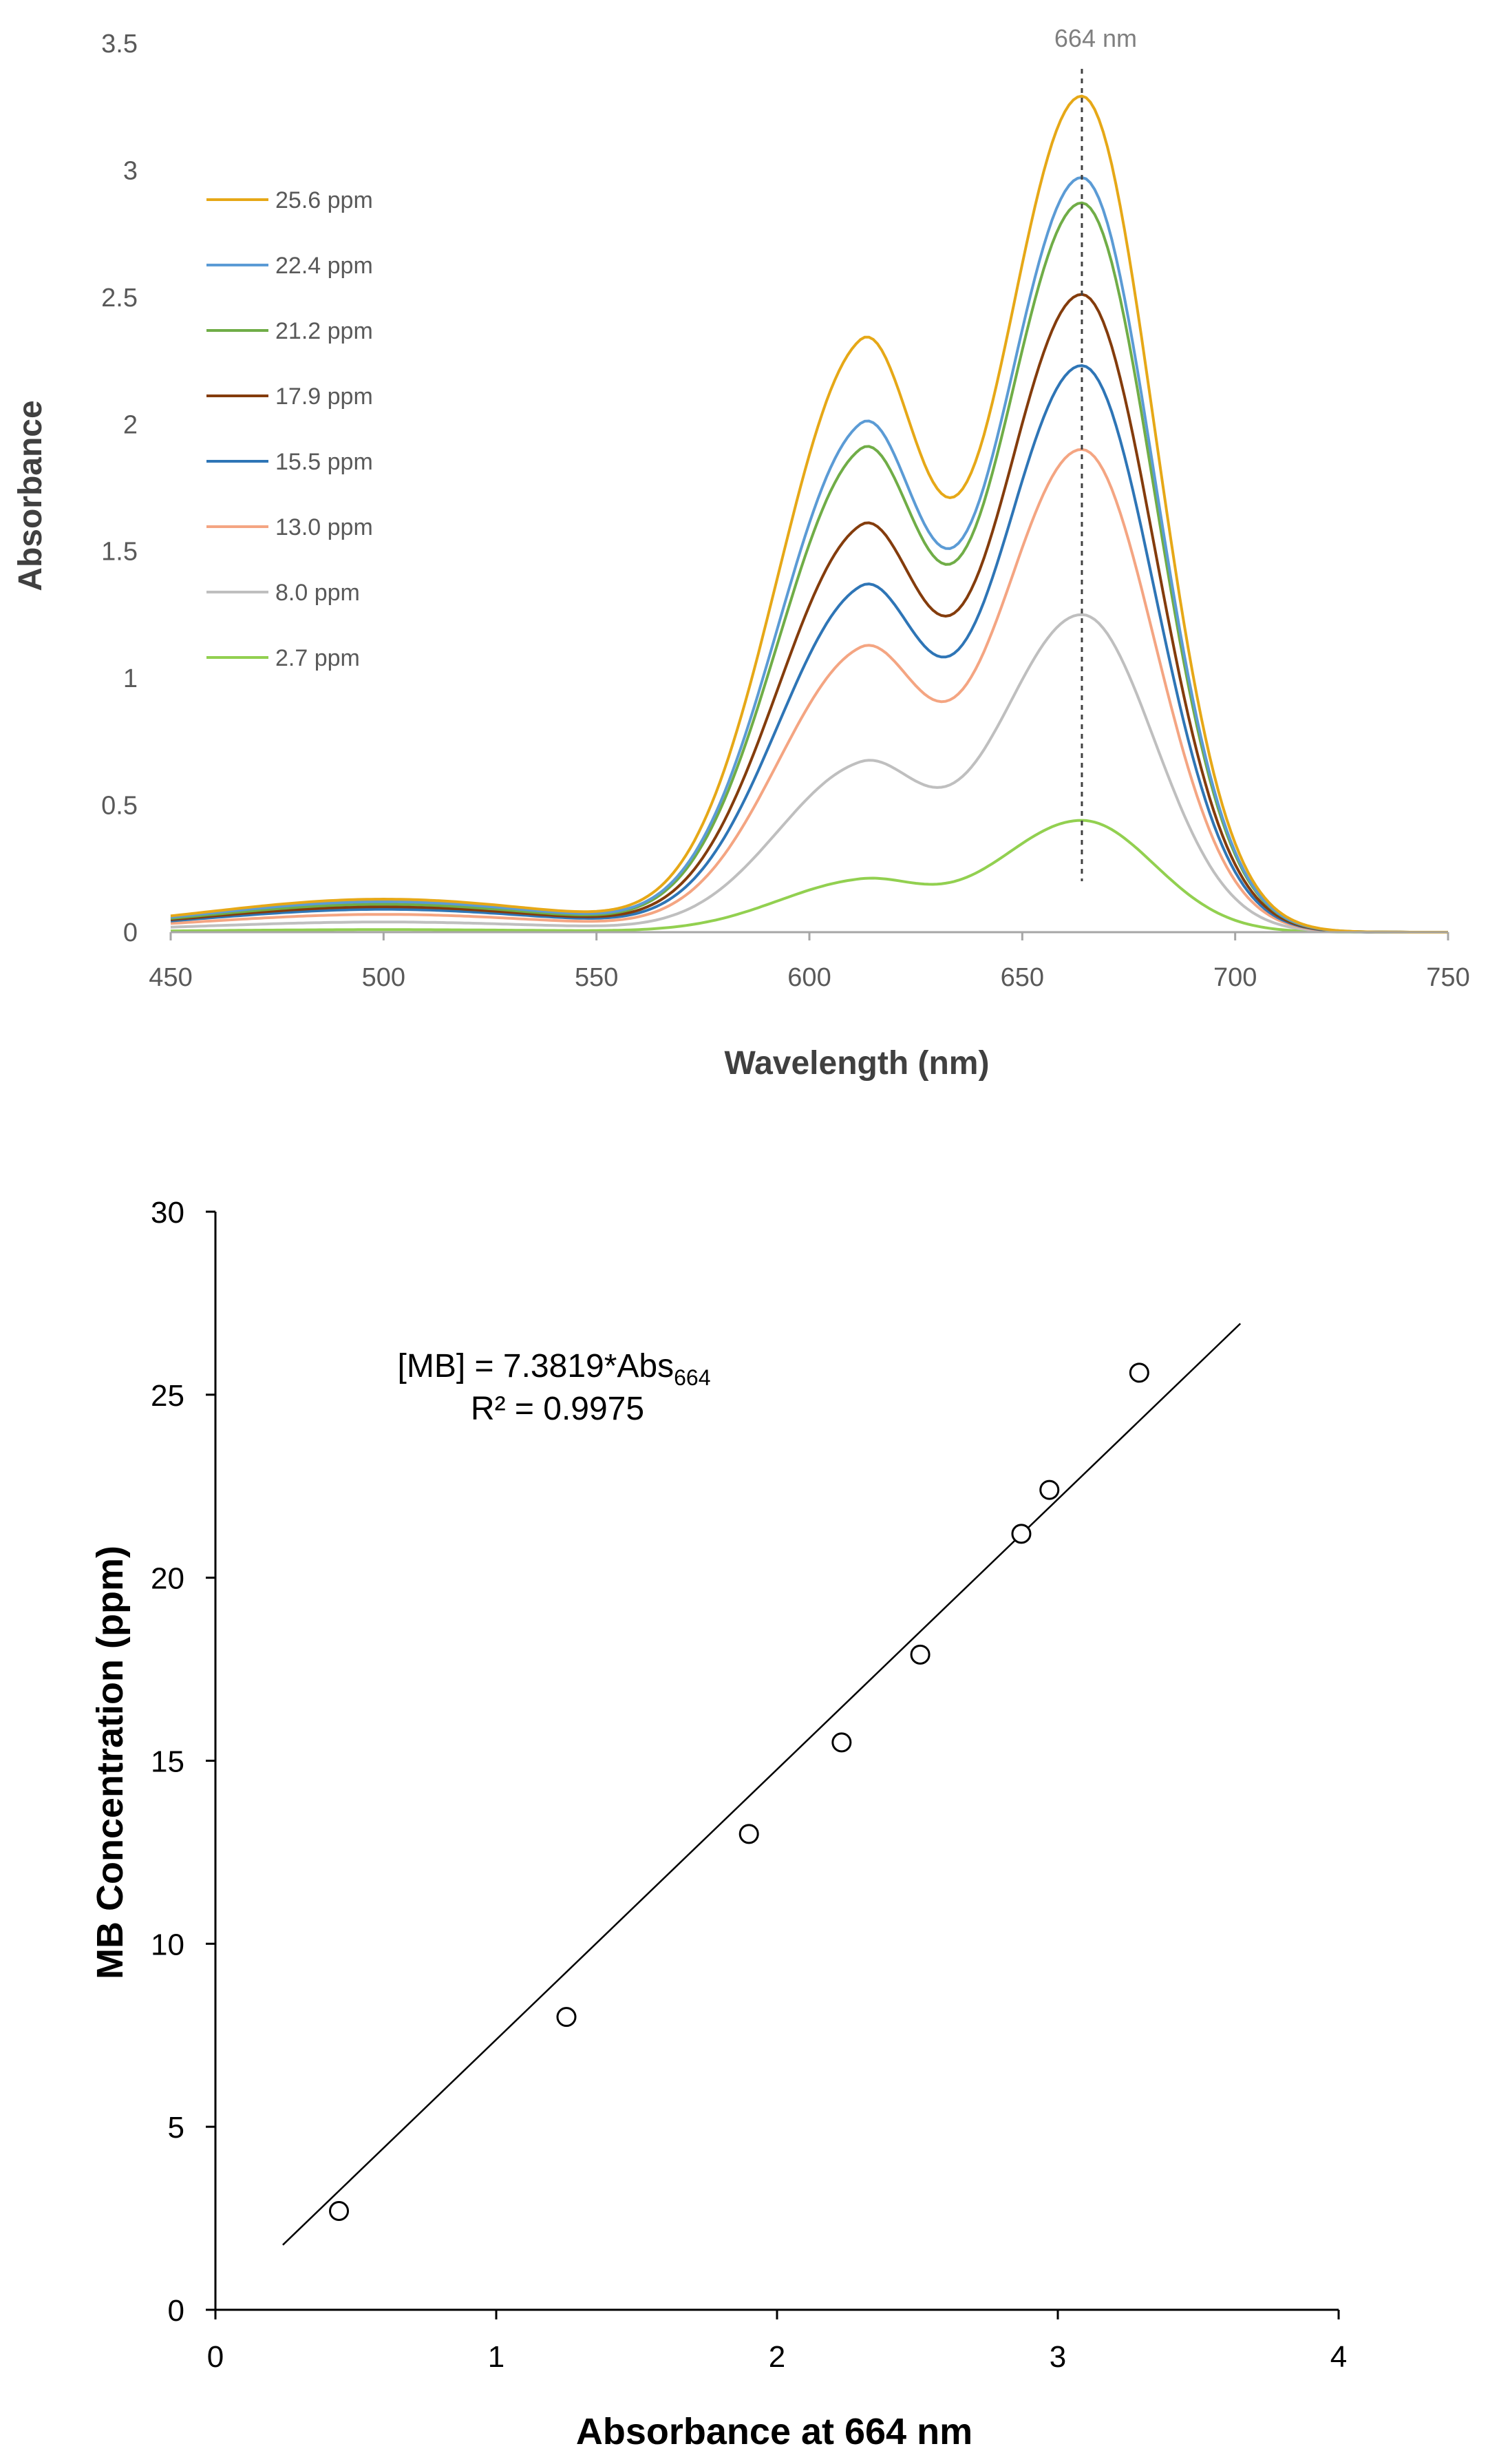  I want to click on x-tick-label: 700, so click(1235, 977).